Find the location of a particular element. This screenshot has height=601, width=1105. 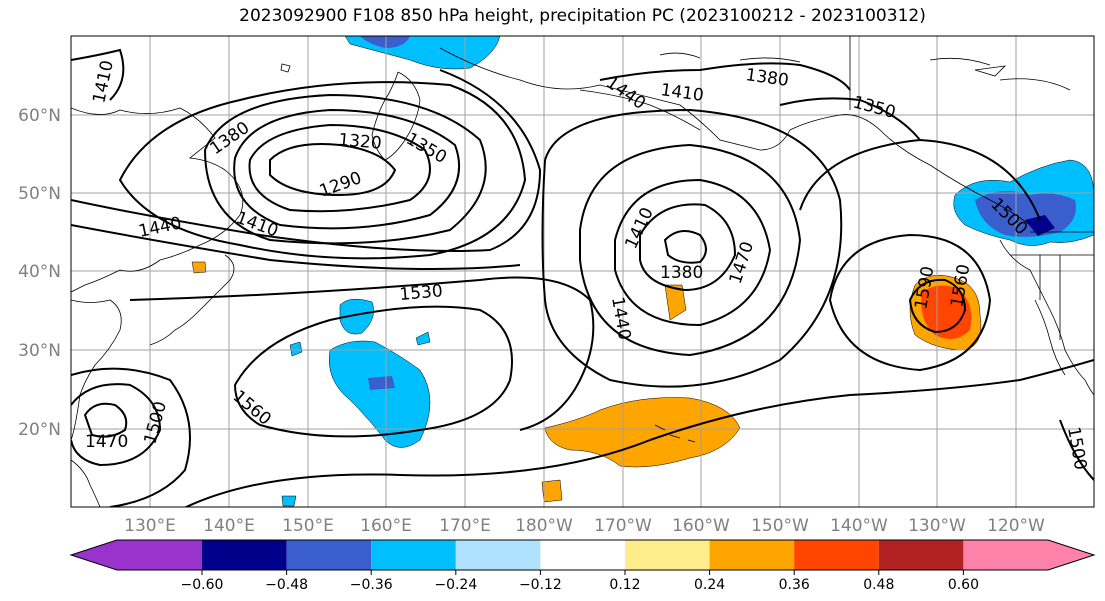

contour-1500-east is located at coordinates (692, 248).